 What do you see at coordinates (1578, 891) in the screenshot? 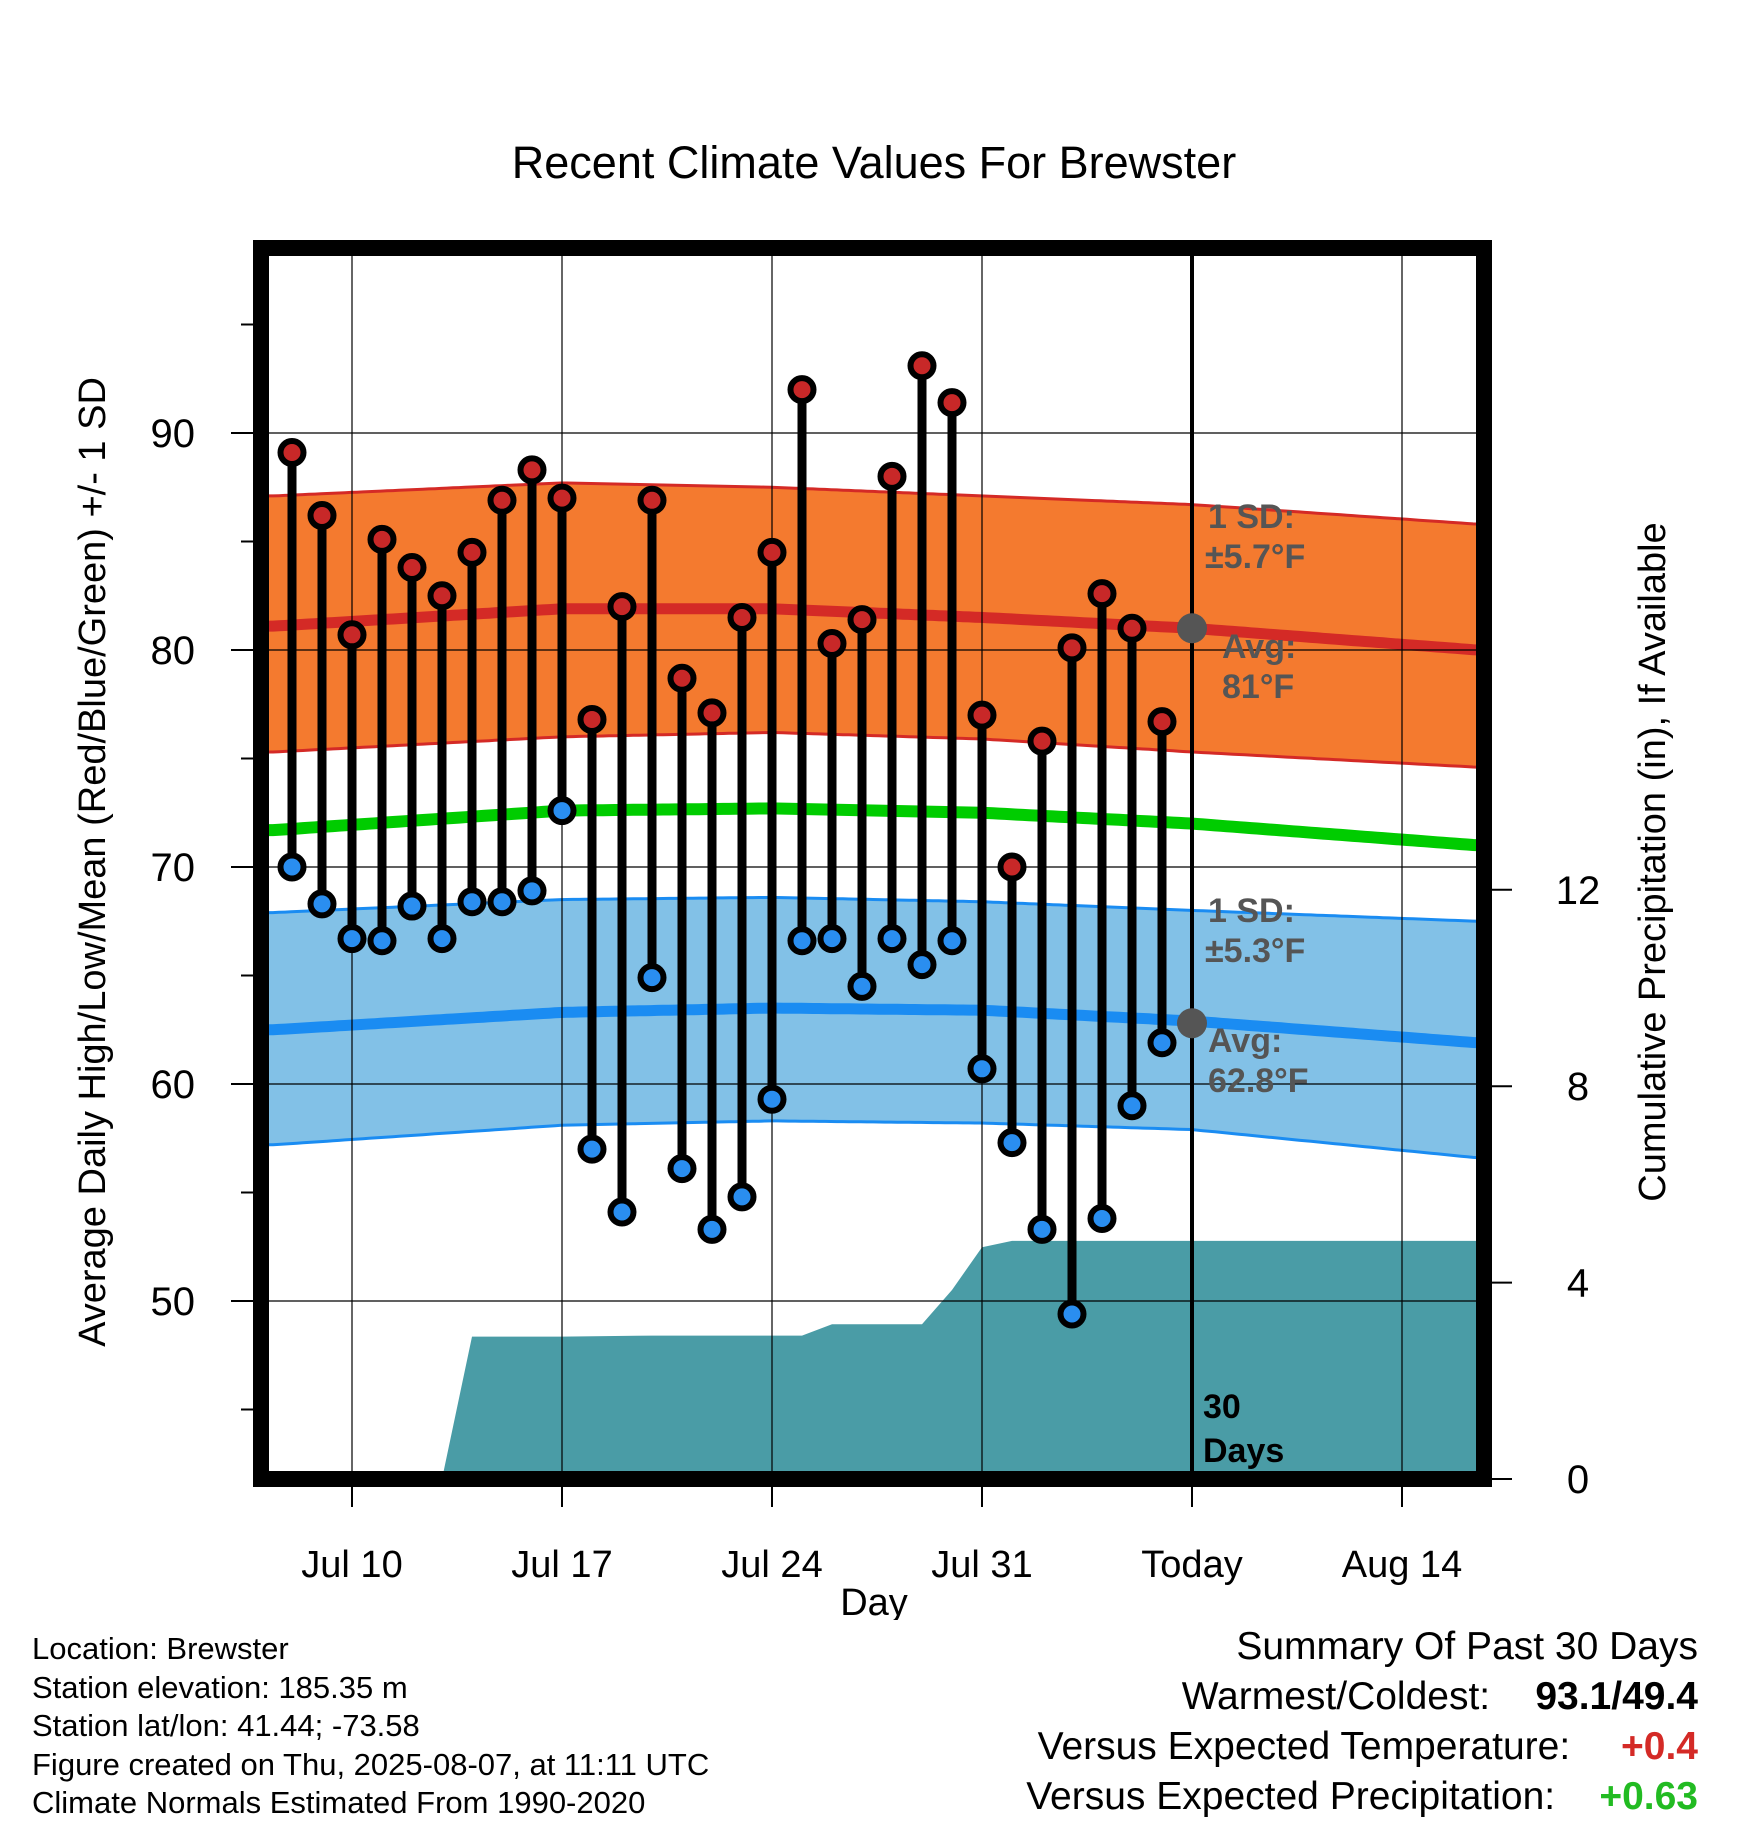
I see `y2-tick-label: 12` at bounding box center [1578, 891].